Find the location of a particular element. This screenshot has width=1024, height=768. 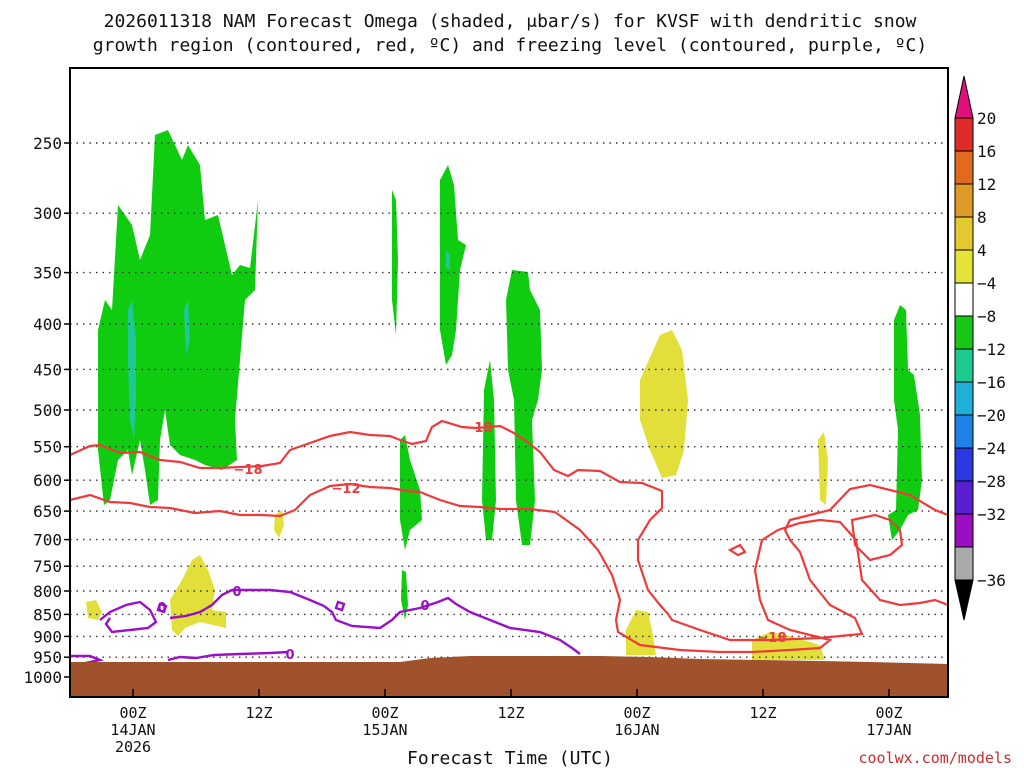

freezing-label-0-b: 0 is located at coordinates (424, 606).